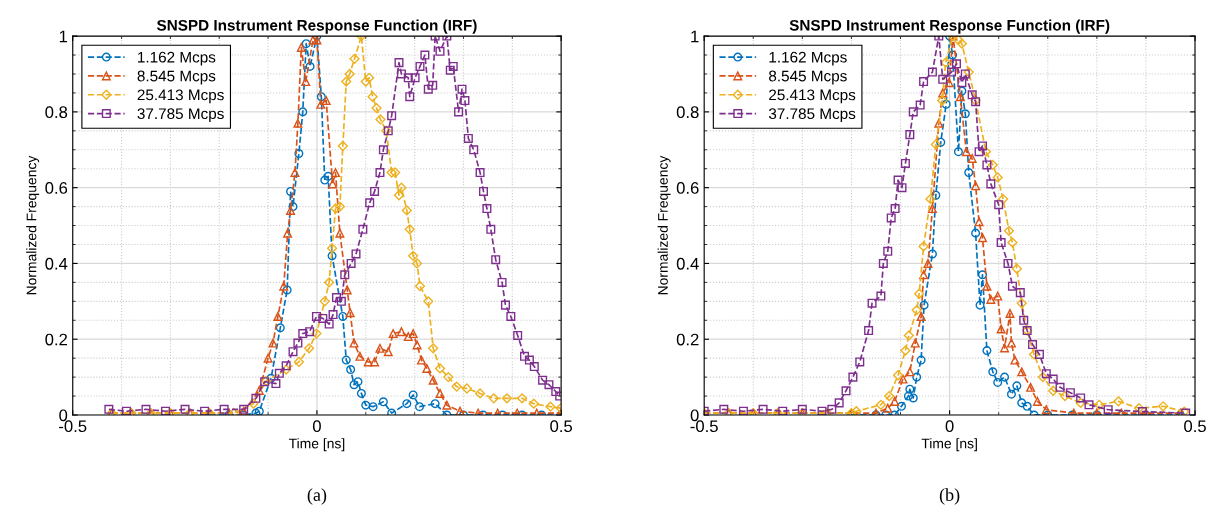 Image resolution: width=1212 pixels, height=527 pixels. Describe the element at coordinates (561, 426) in the screenshot. I see `x-tick-label: 0.5` at that location.